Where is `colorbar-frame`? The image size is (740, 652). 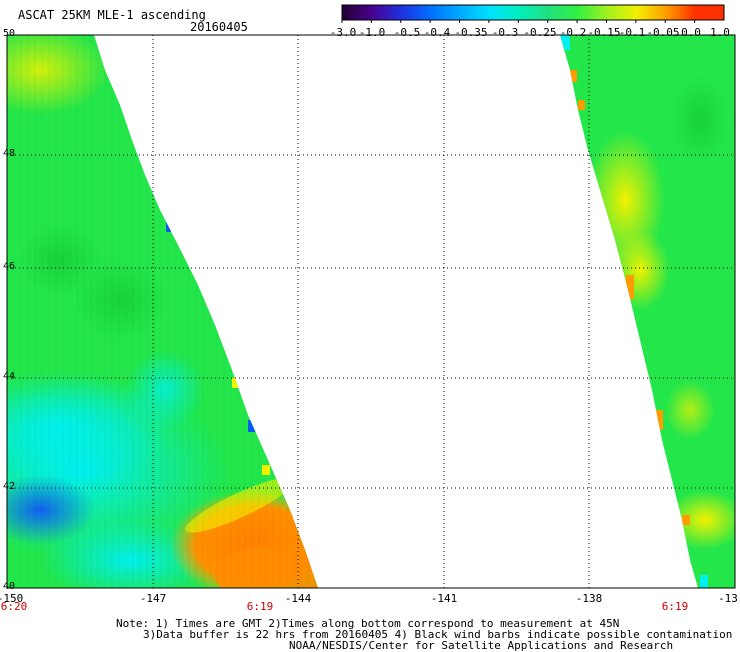 colorbar-frame is located at coordinates (533, 12).